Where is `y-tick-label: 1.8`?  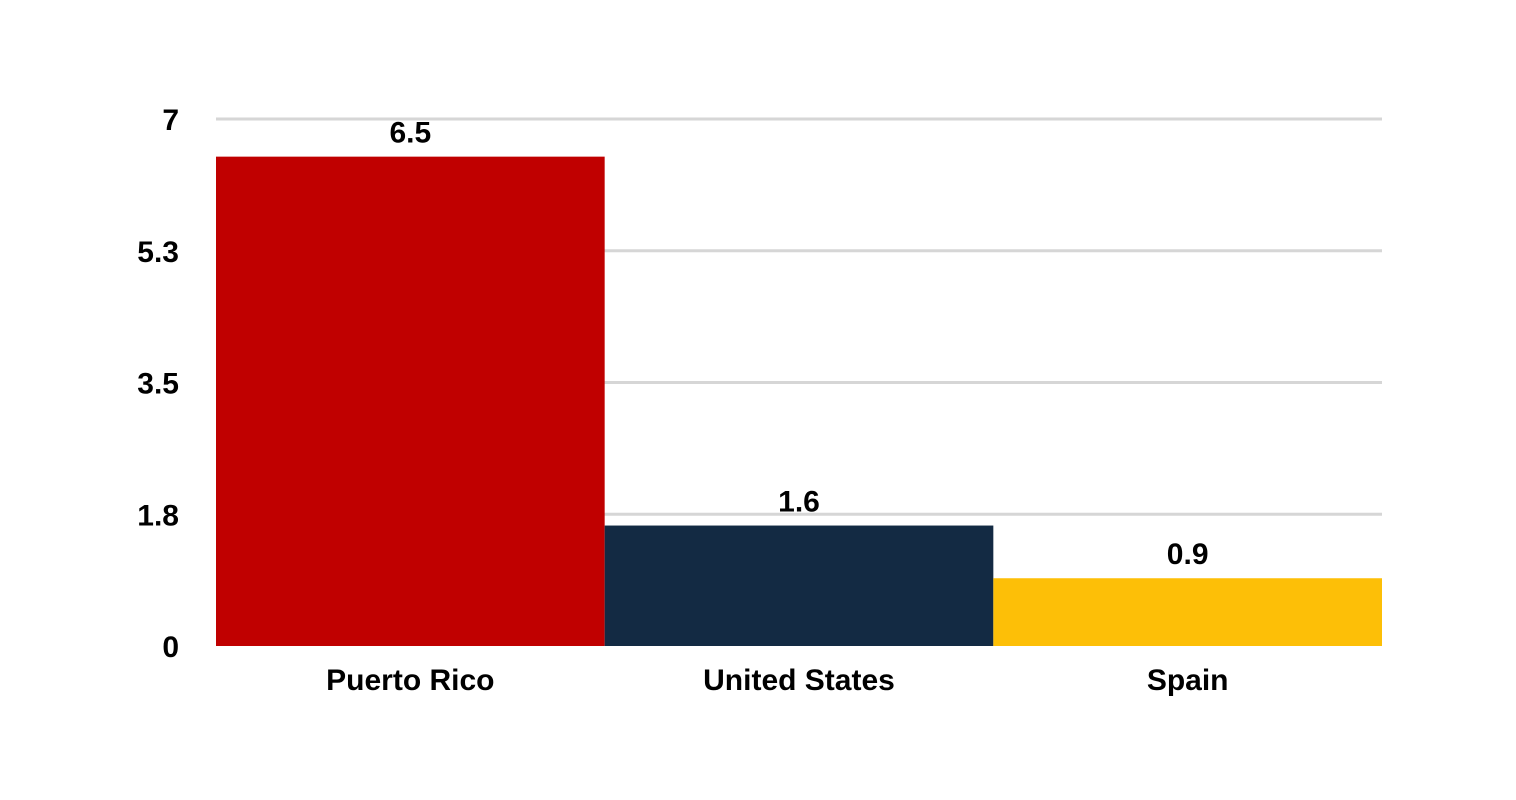 y-tick-label: 1.8 is located at coordinates (158, 515).